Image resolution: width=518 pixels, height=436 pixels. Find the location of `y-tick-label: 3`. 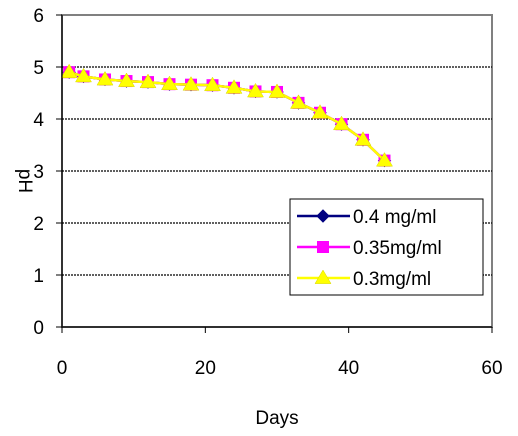

y-tick-label: 3 is located at coordinates (38, 172).